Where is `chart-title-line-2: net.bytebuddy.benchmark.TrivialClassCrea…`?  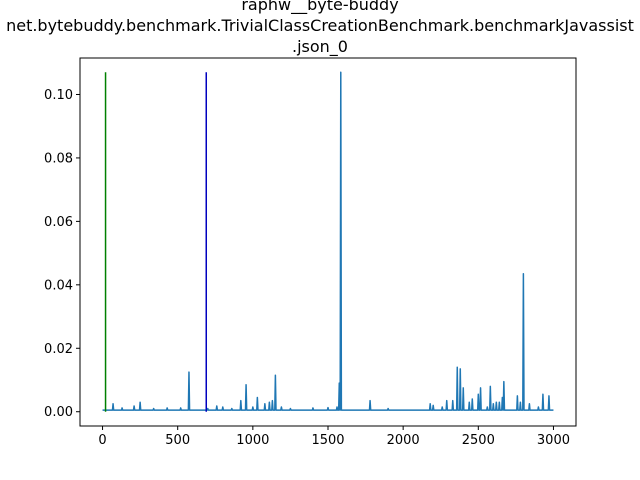
chart-title-line-2: net.bytebuddy.benchmark.TrivialClassCrea… is located at coordinates (320, 25).